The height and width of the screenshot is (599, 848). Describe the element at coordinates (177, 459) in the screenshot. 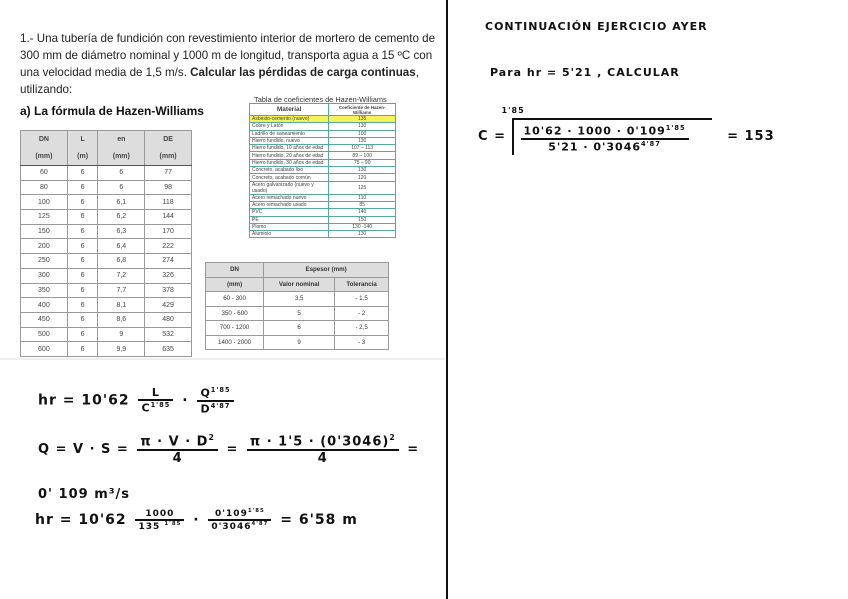

I see `text: 4` at that location.